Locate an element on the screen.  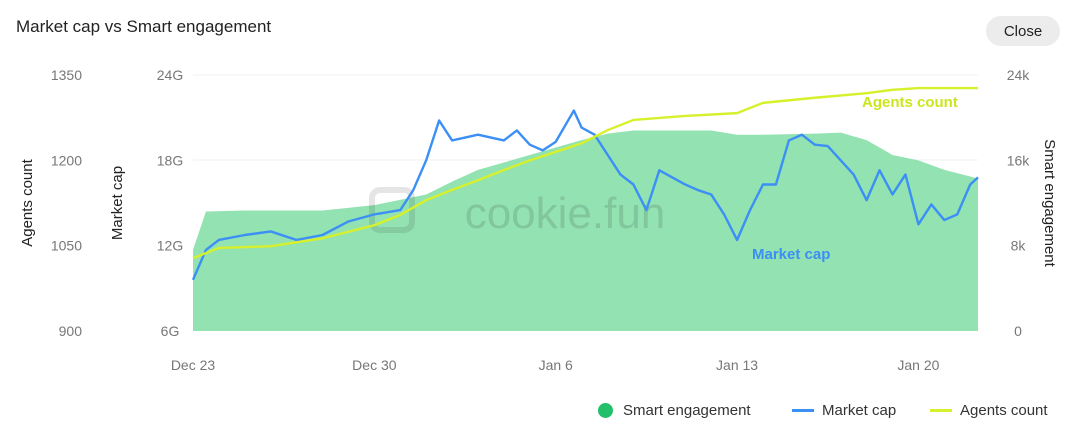
watermark: cookie.fun is located at coordinates (565, 213).